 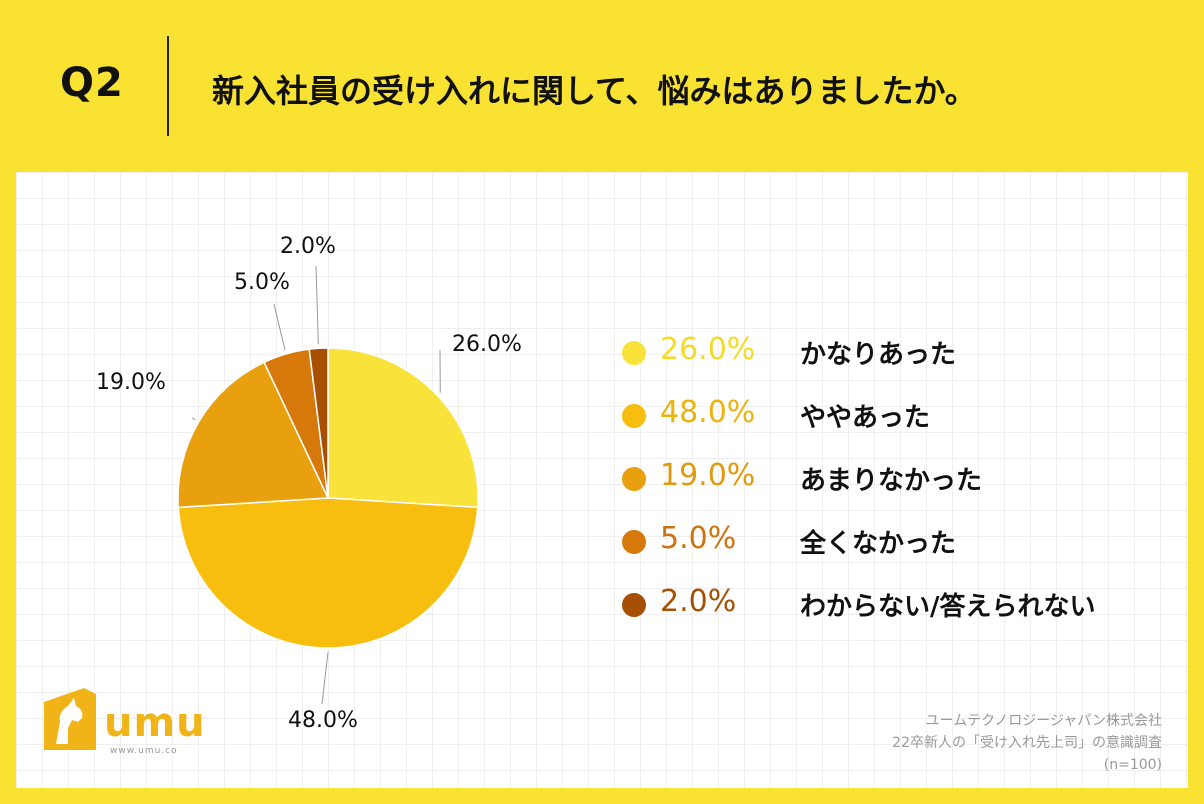 What do you see at coordinates (878, 544) in the screenshot?
I see `legend-label-4: 全くなかった` at bounding box center [878, 544].